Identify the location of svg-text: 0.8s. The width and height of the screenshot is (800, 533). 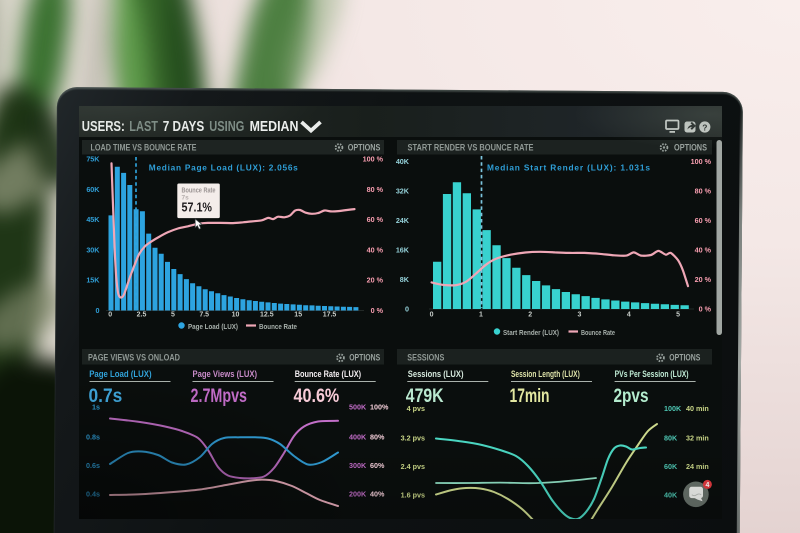
(93, 437).